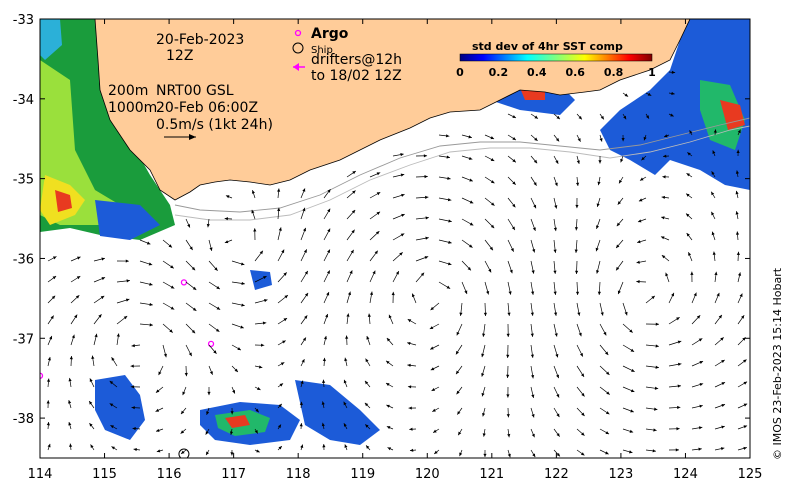 This screenshot has height=492, width=791. Describe the element at coordinates (128, 91) in the screenshot. I see `depth-200-label: 200m` at that location.